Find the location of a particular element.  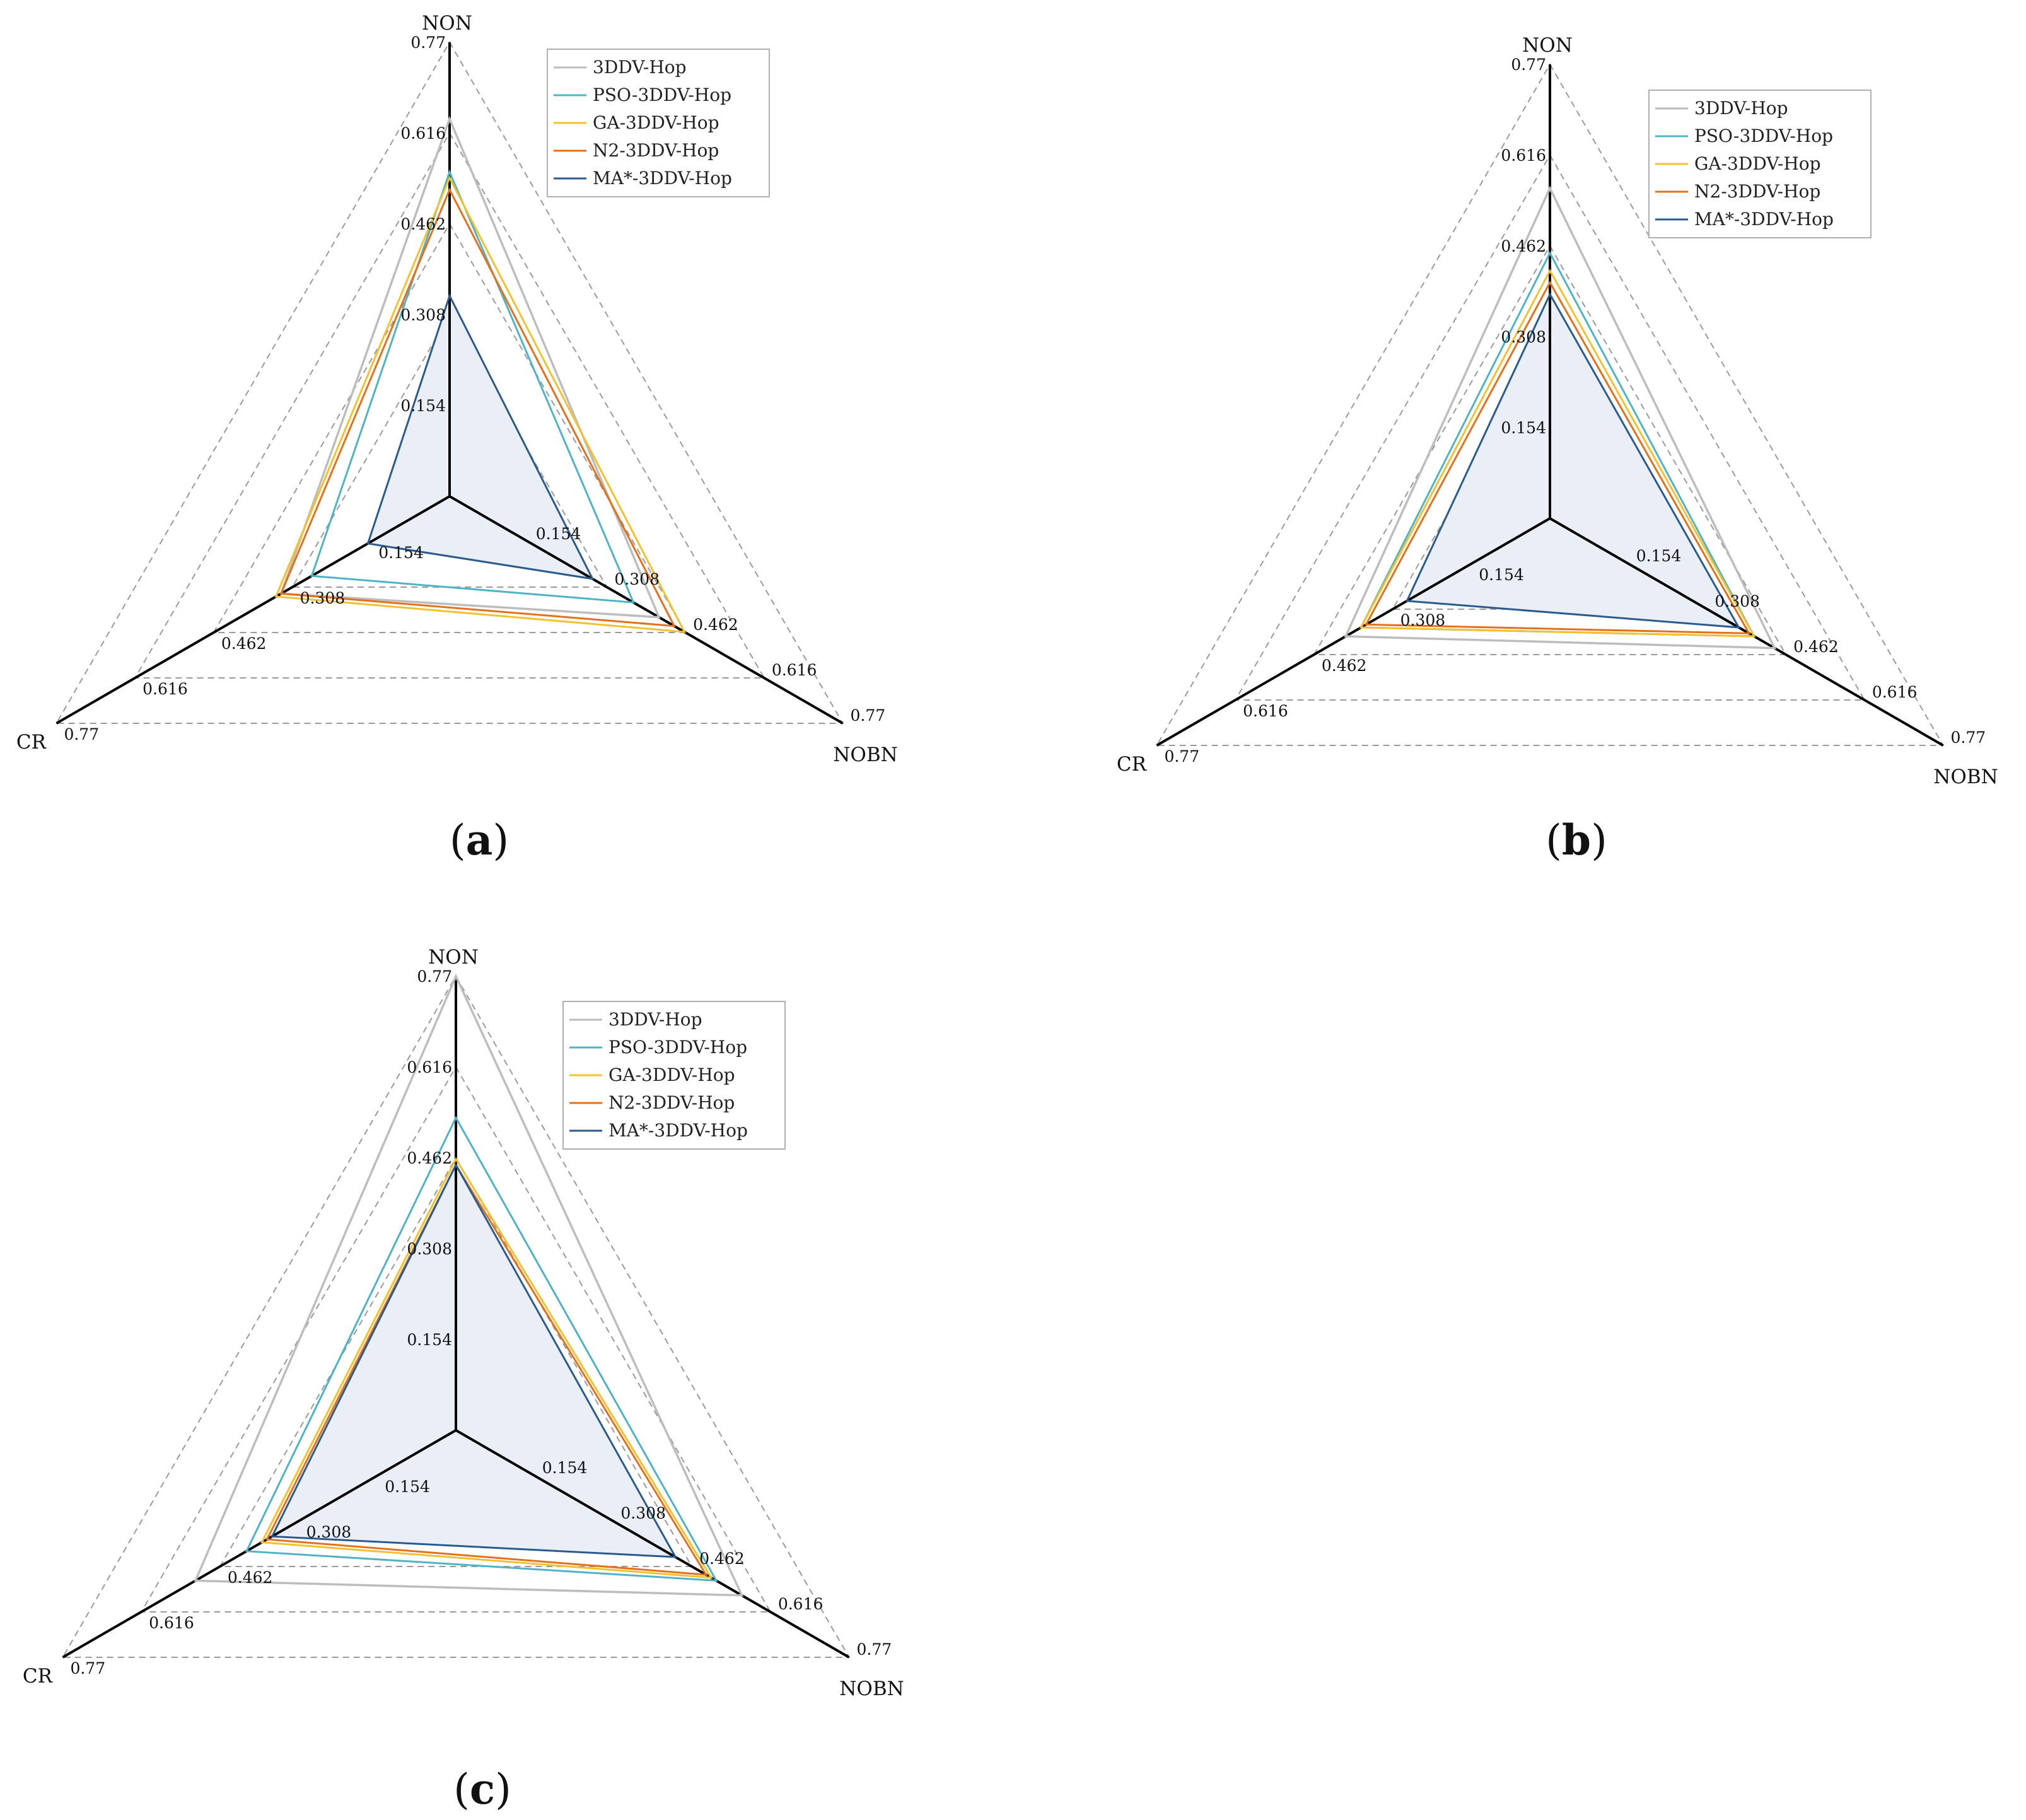

panel-caption: (c) is located at coordinates (482, 1789).